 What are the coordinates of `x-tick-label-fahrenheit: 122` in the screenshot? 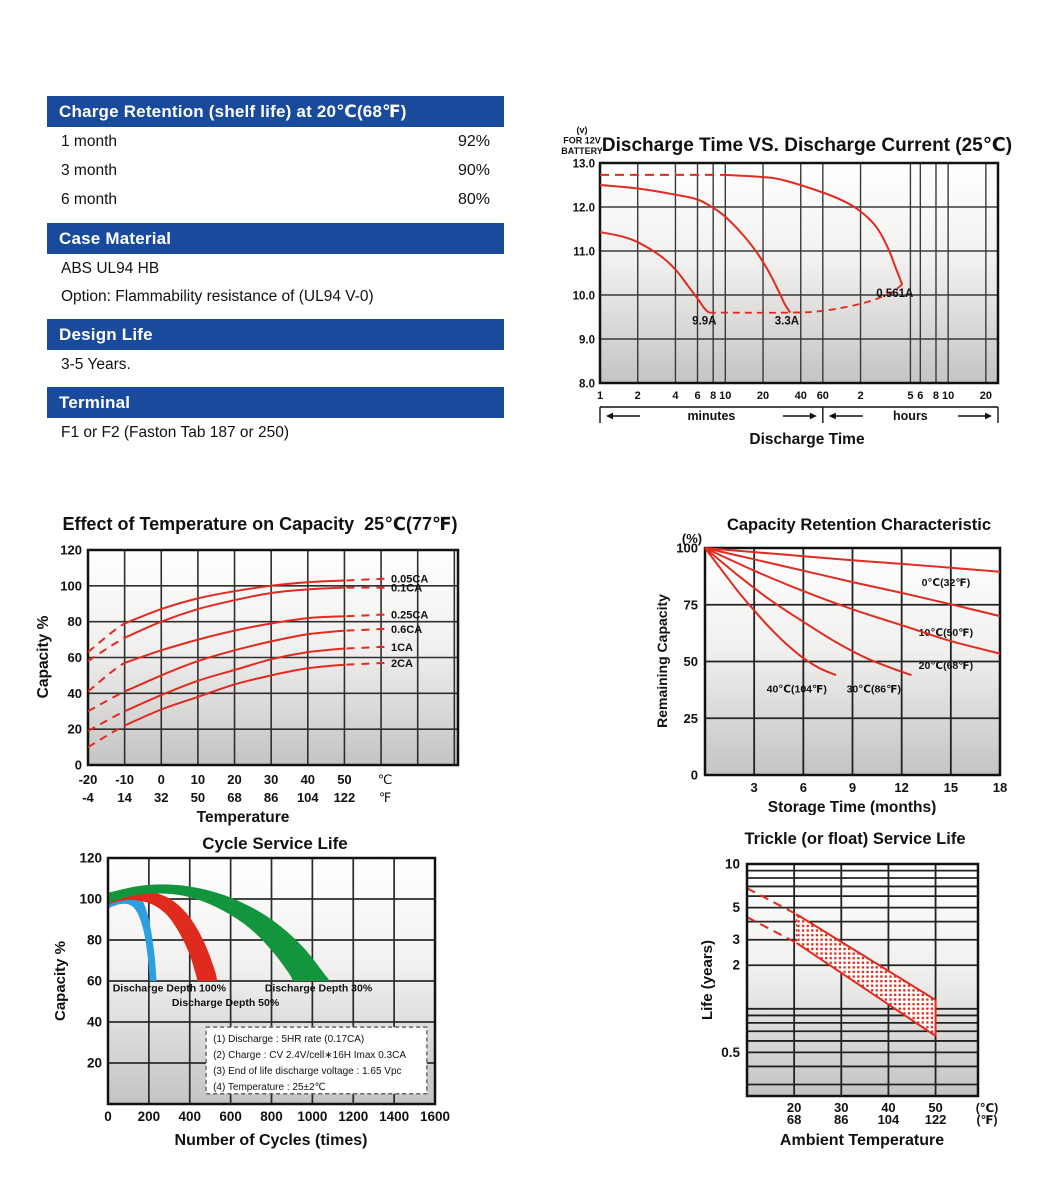 It's located at (345, 797).